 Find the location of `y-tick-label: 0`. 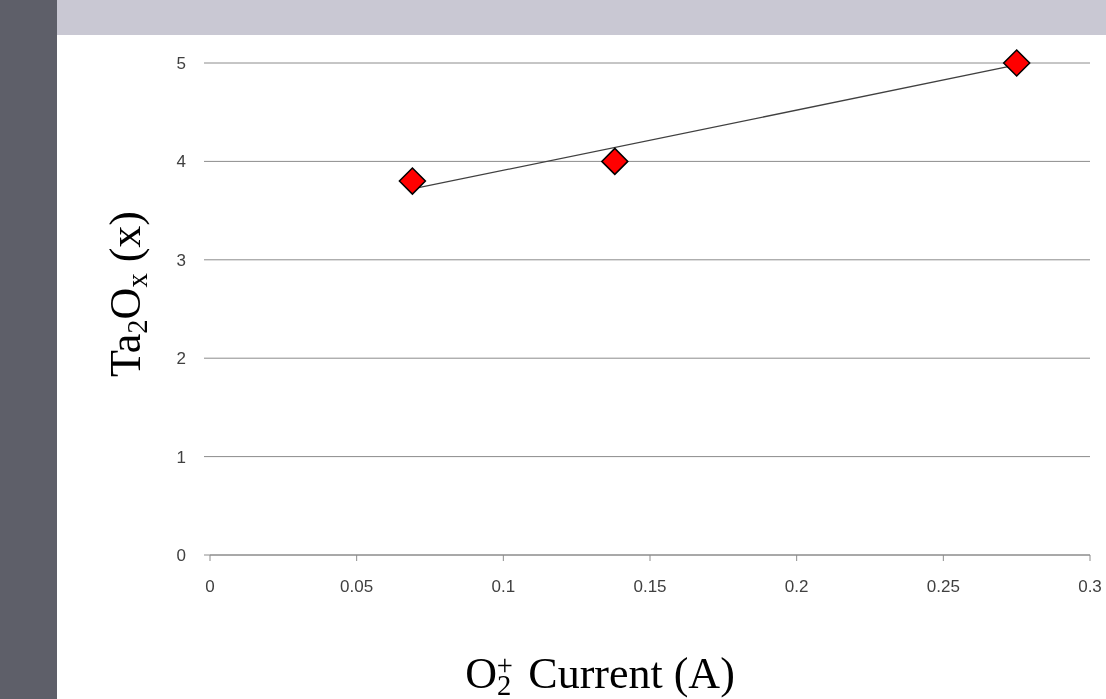

y-tick-label: 0 is located at coordinates (181, 555).